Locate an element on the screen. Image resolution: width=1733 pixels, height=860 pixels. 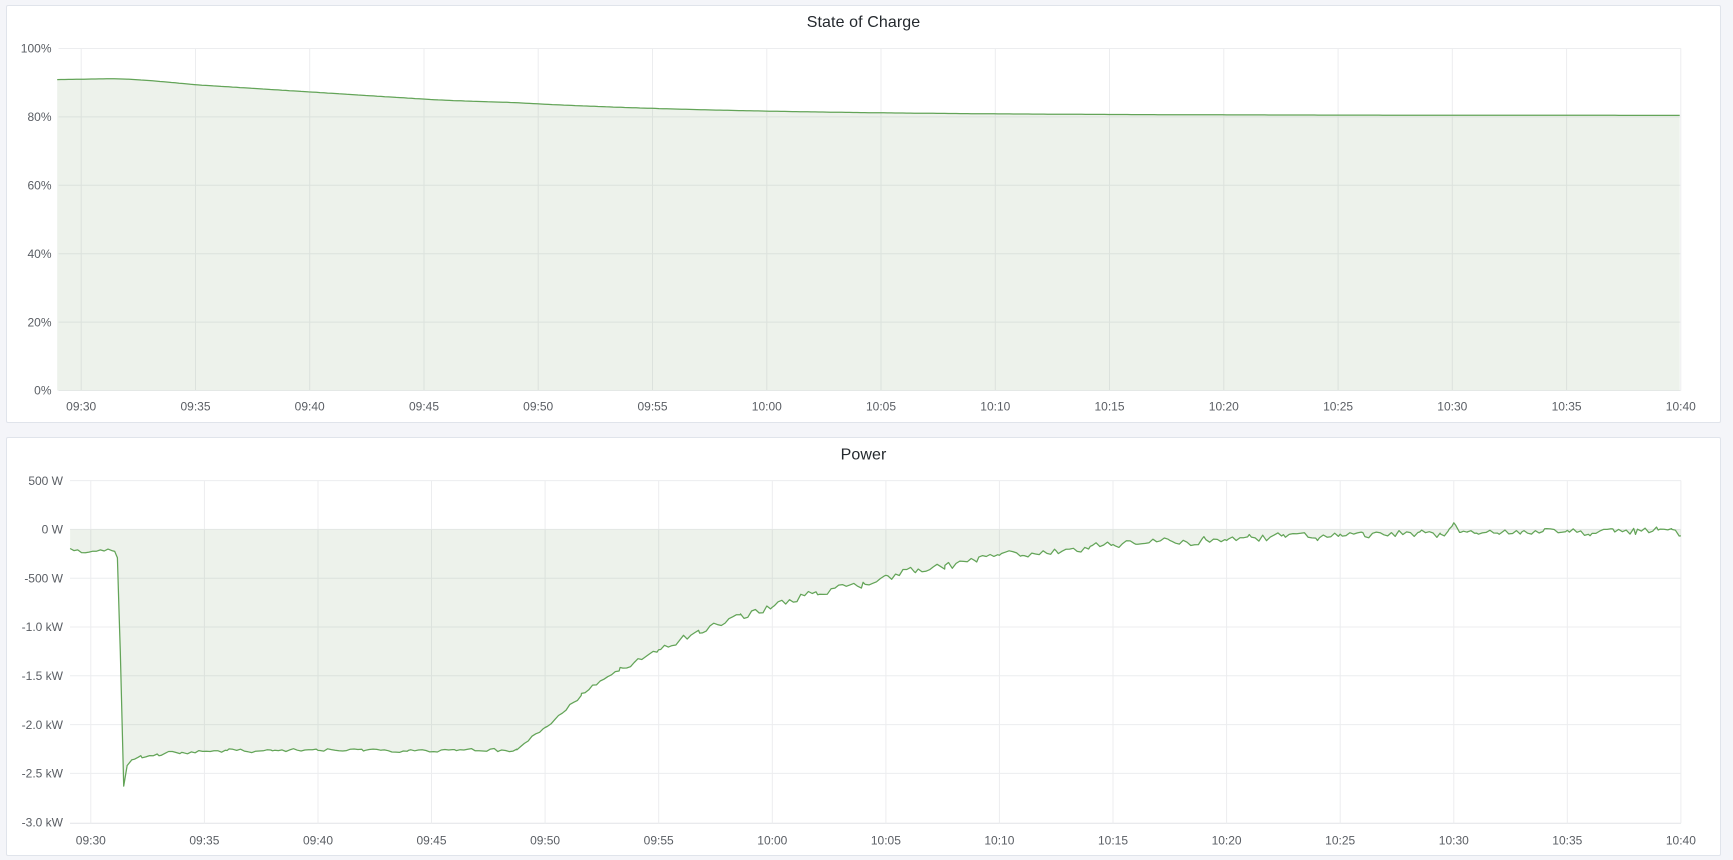
svg-text: 60% is located at coordinates (39, 186).